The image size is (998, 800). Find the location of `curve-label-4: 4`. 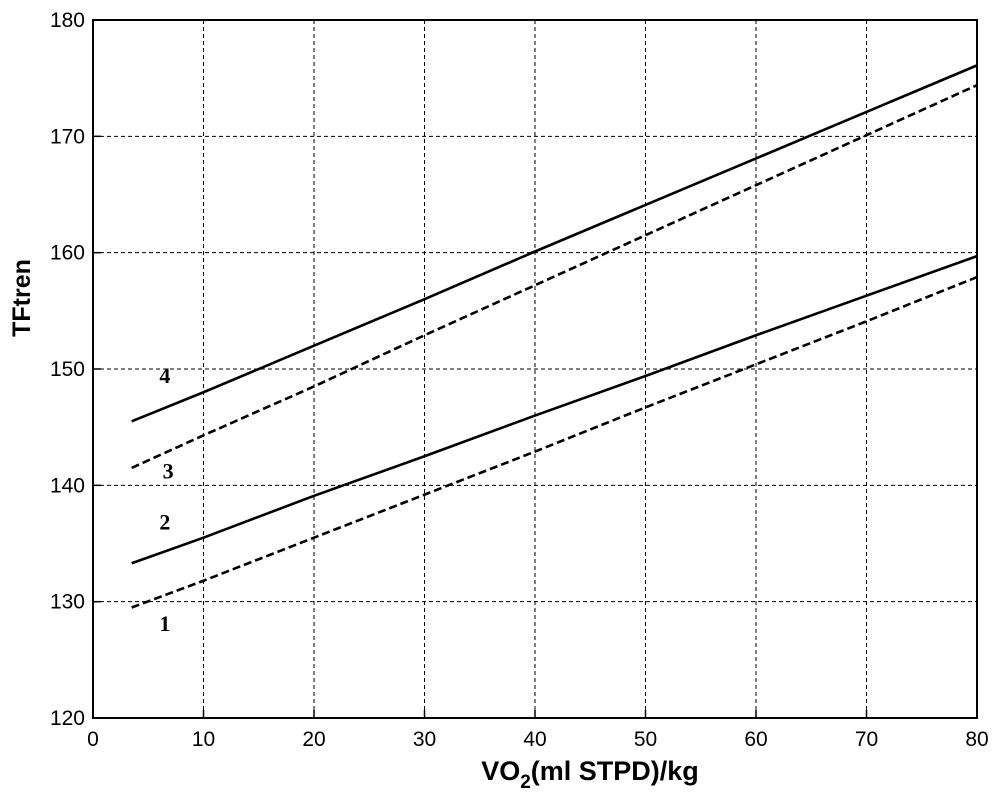

curve-label-4: 4 is located at coordinates (164, 375).